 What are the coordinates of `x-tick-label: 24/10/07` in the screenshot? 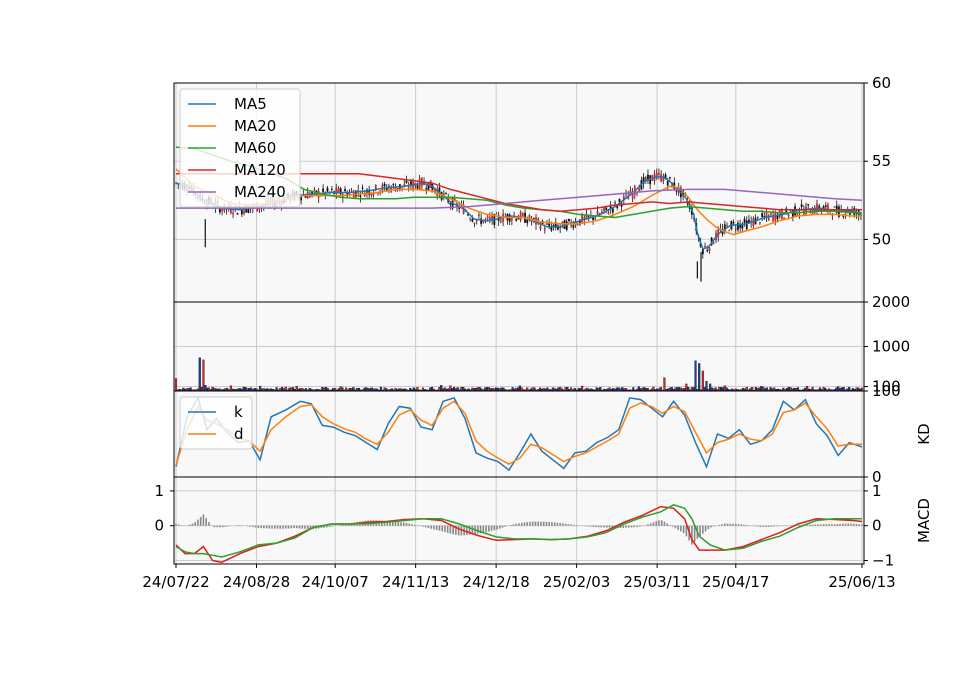 It's located at (334, 582).